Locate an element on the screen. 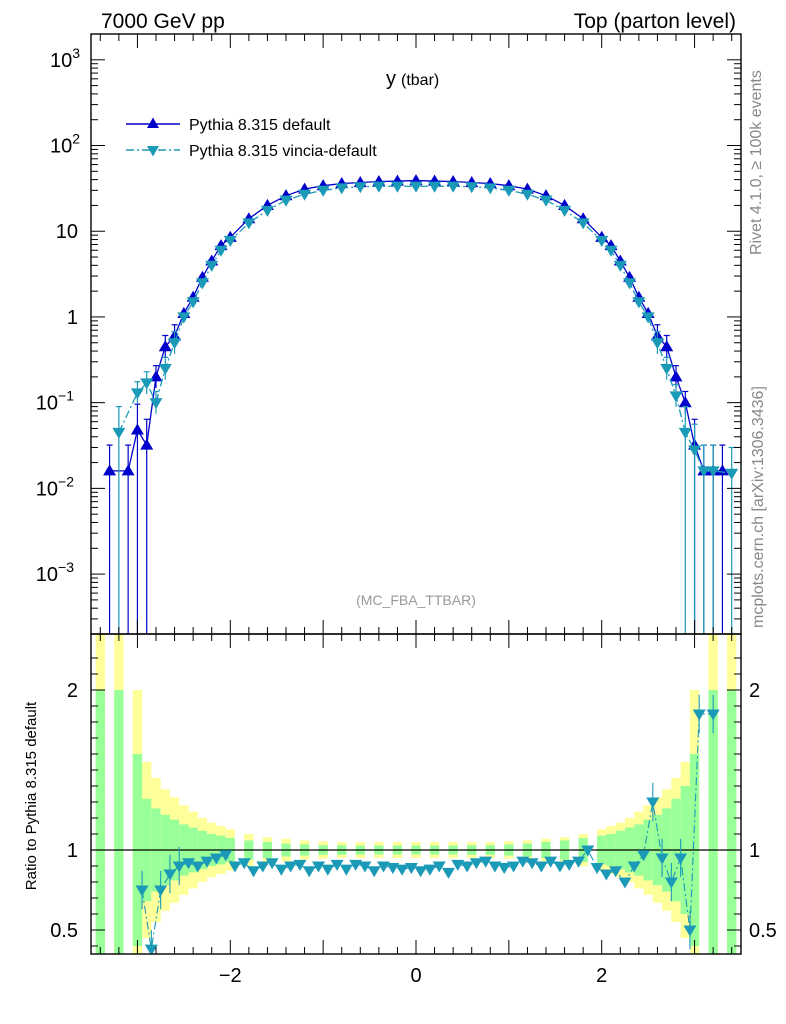  x-tick-label: 2 is located at coordinates (601, 976).